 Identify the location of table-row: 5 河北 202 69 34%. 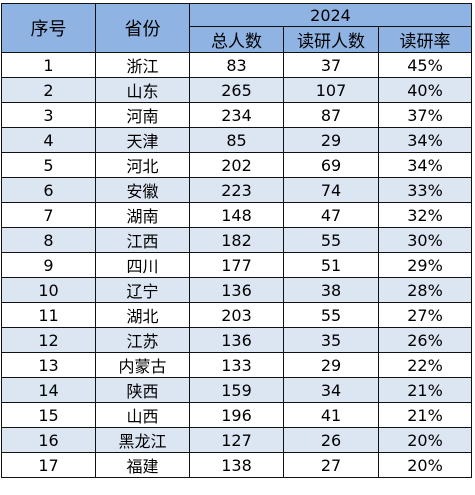
(236, 165).